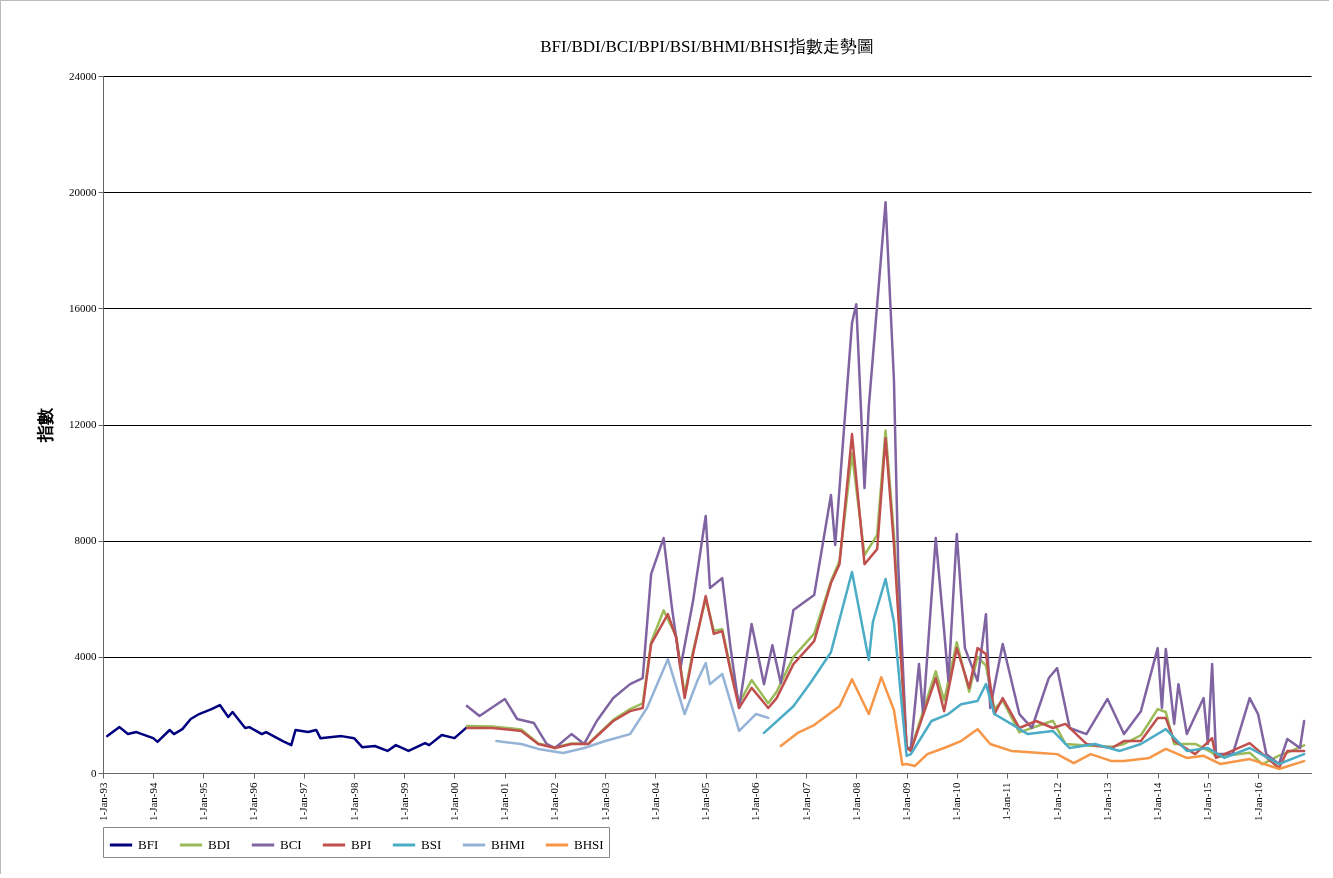 The width and height of the screenshot is (1333, 878). Describe the element at coordinates (1257, 801) in the screenshot. I see `x-tick-label: 1-Jan-16` at that location.